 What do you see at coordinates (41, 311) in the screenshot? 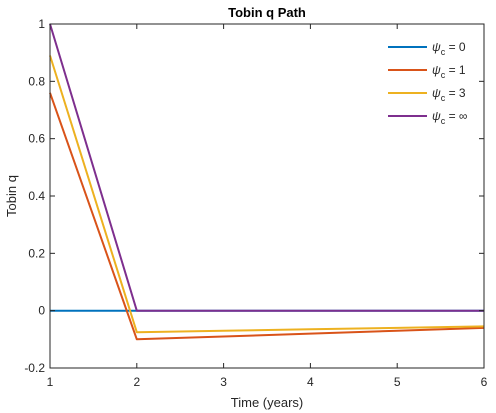
I see `y-tick-label: 0` at bounding box center [41, 311].